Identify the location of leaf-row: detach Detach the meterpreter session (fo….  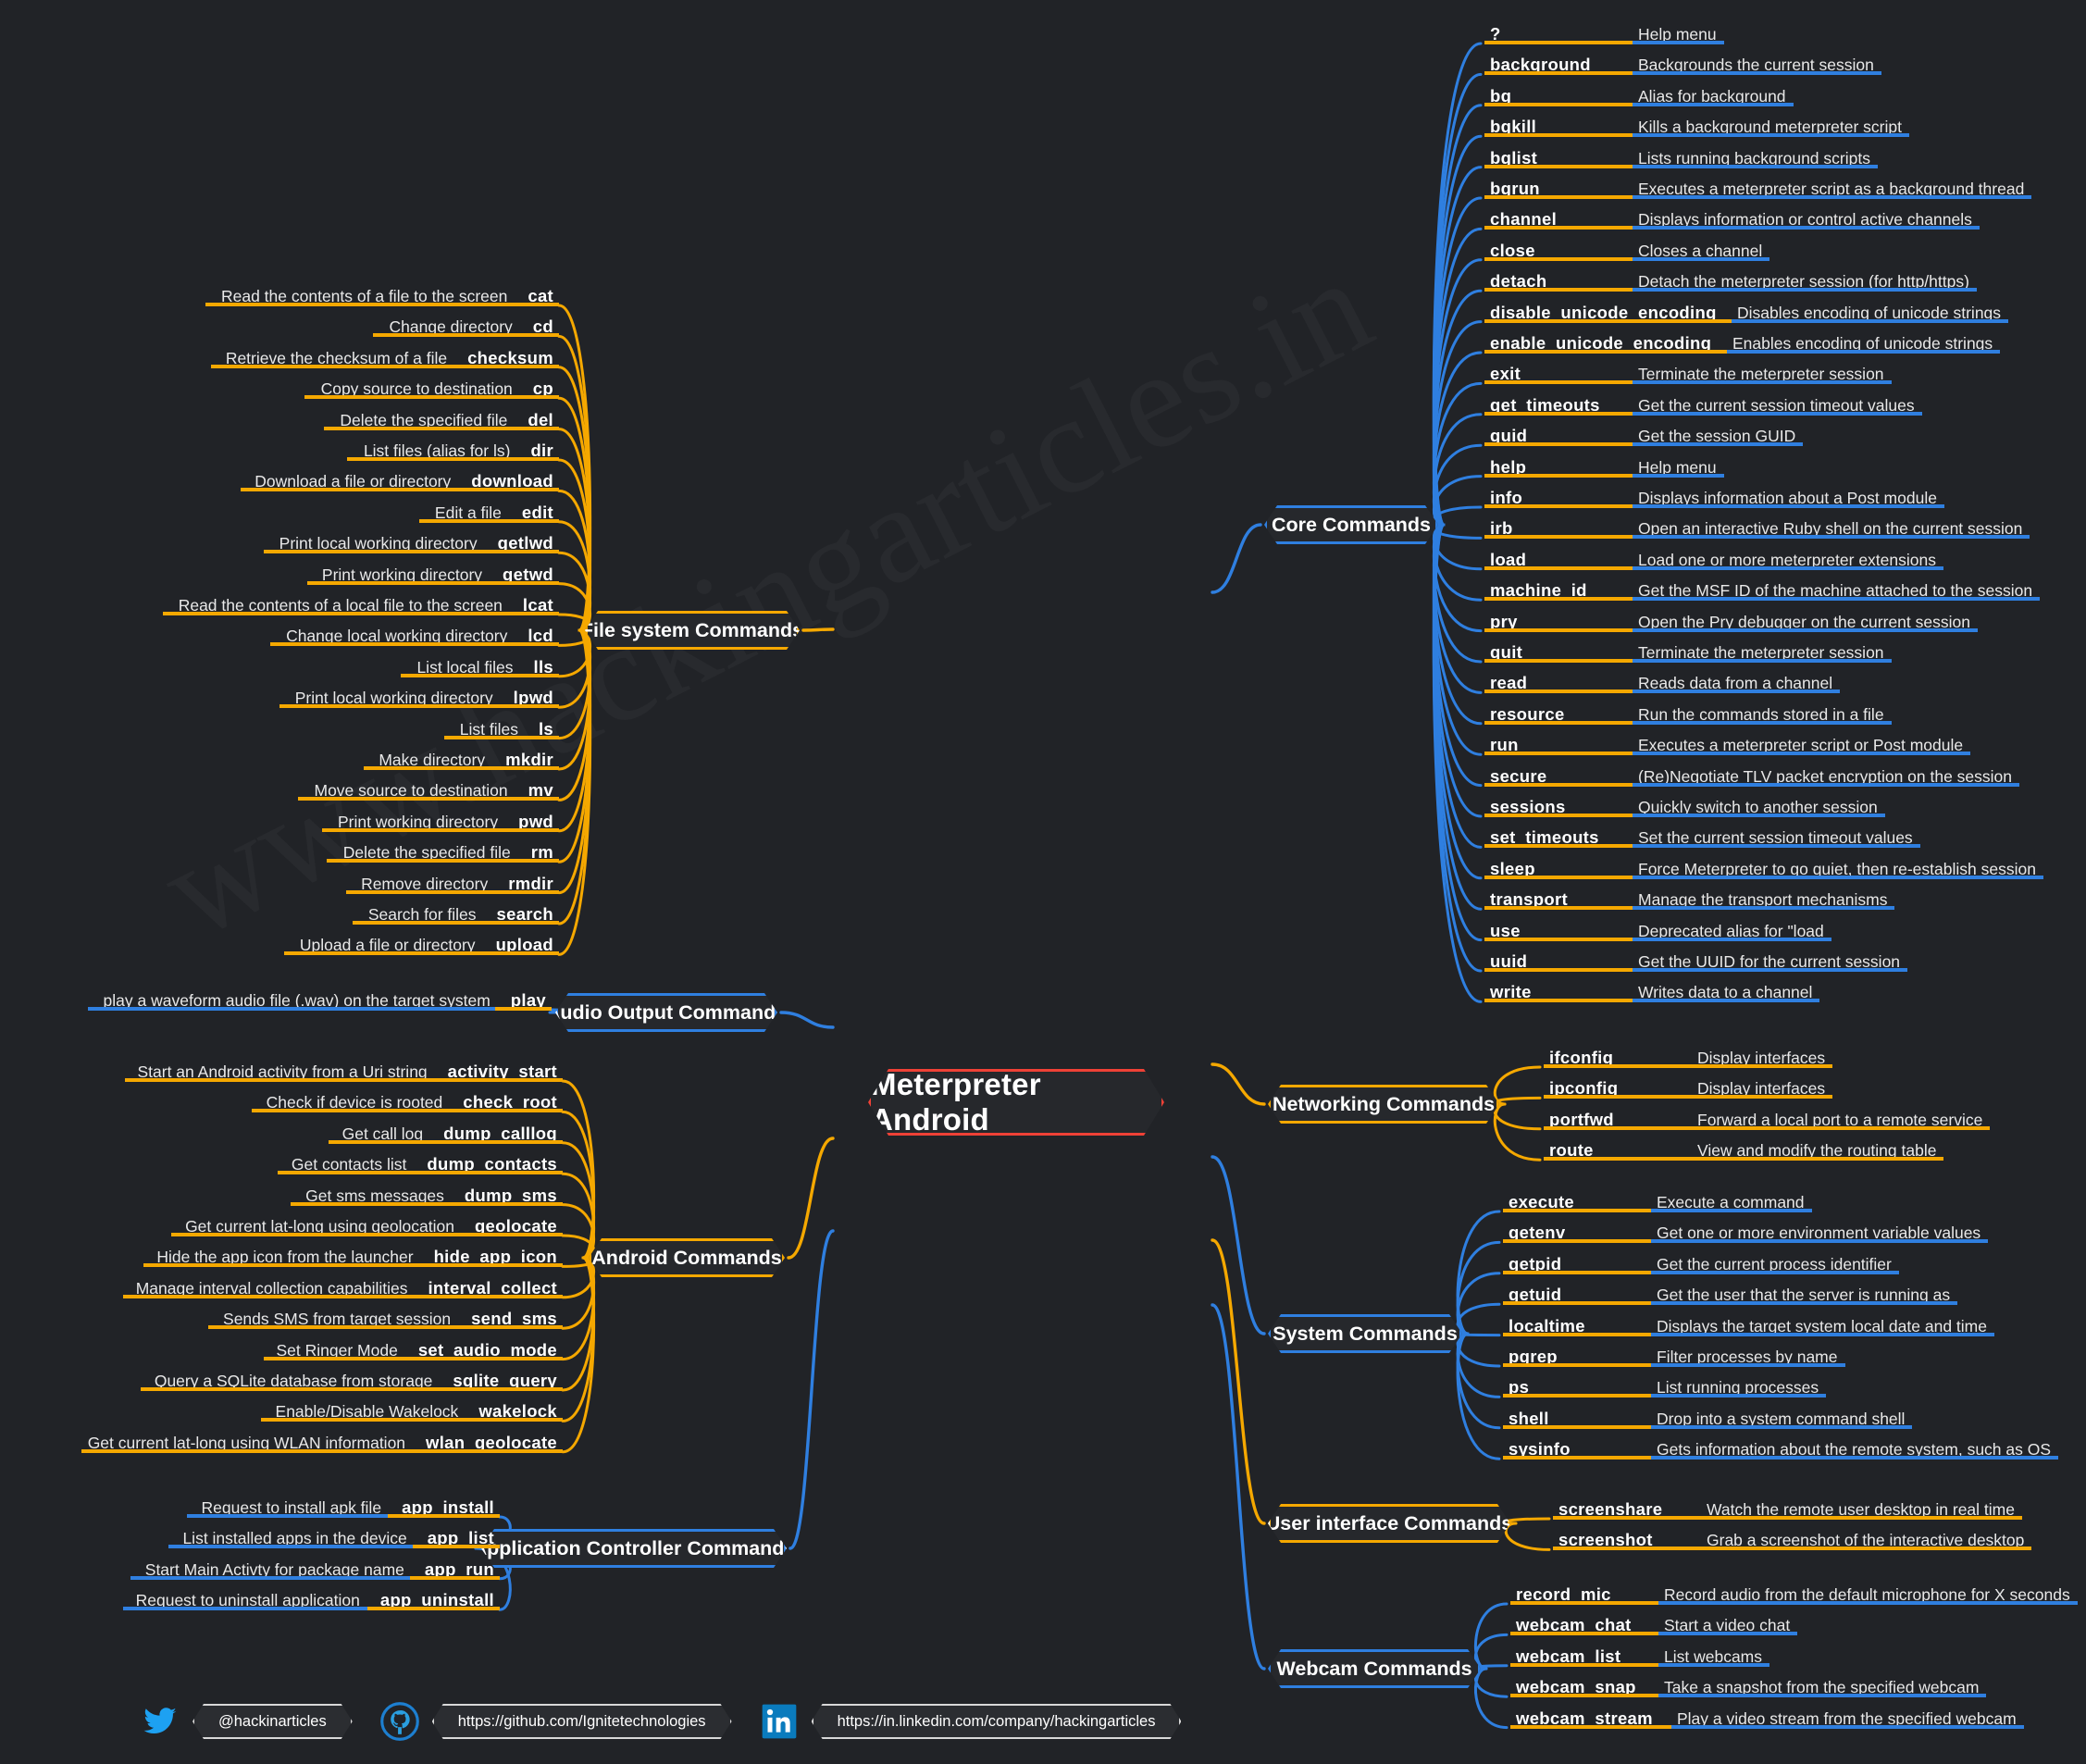
(1730, 276).